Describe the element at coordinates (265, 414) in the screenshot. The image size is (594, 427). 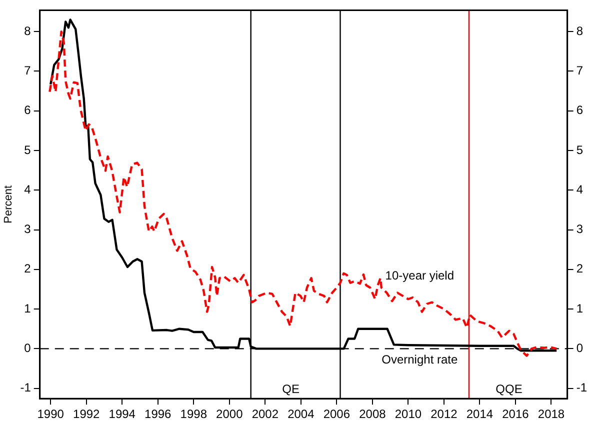
I see `x-tick-label: 2002` at that location.